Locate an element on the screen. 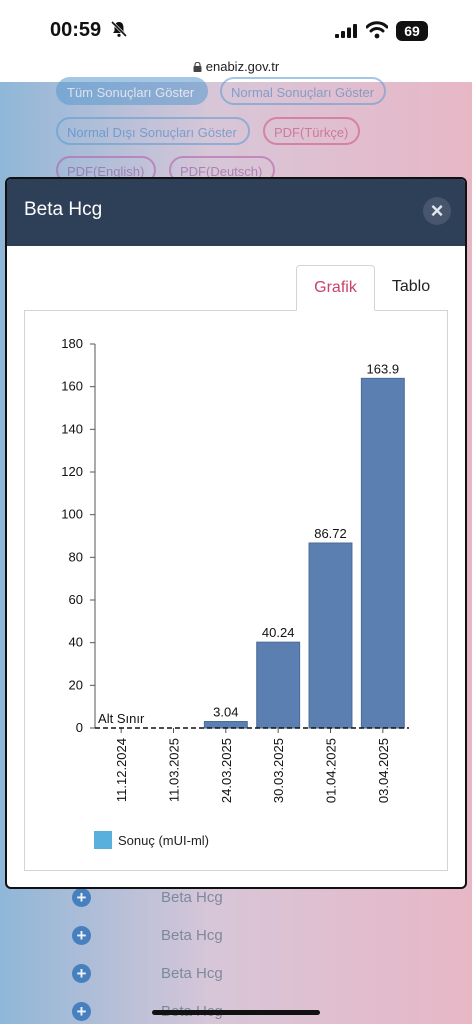  bell-muted-icon is located at coordinates (119, 29).